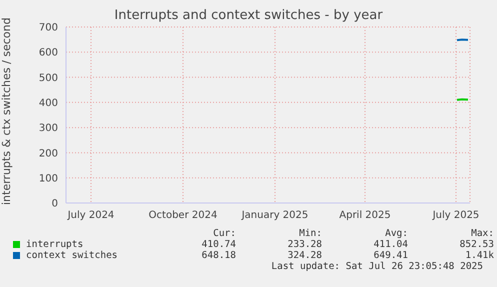  Describe the element at coordinates (48, 128) in the screenshot. I see `y-tick-label: 300` at that location.